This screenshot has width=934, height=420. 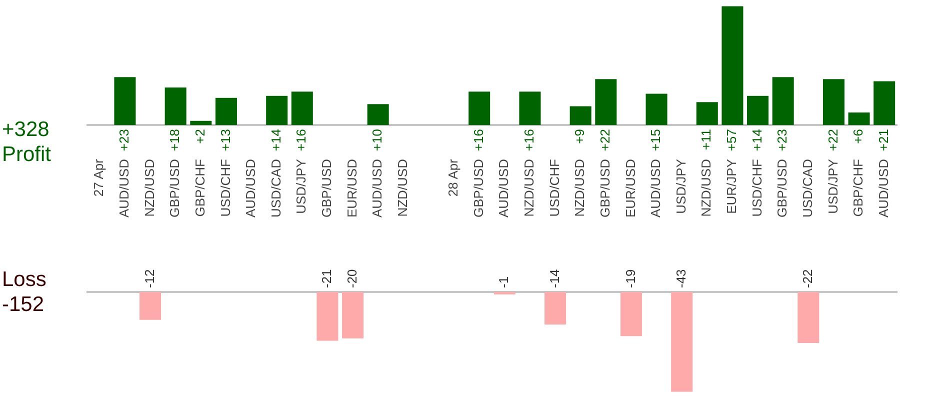 What do you see at coordinates (377, 140) in the screenshot?
I see `data-label: +10` at bounding box center [377, 140].